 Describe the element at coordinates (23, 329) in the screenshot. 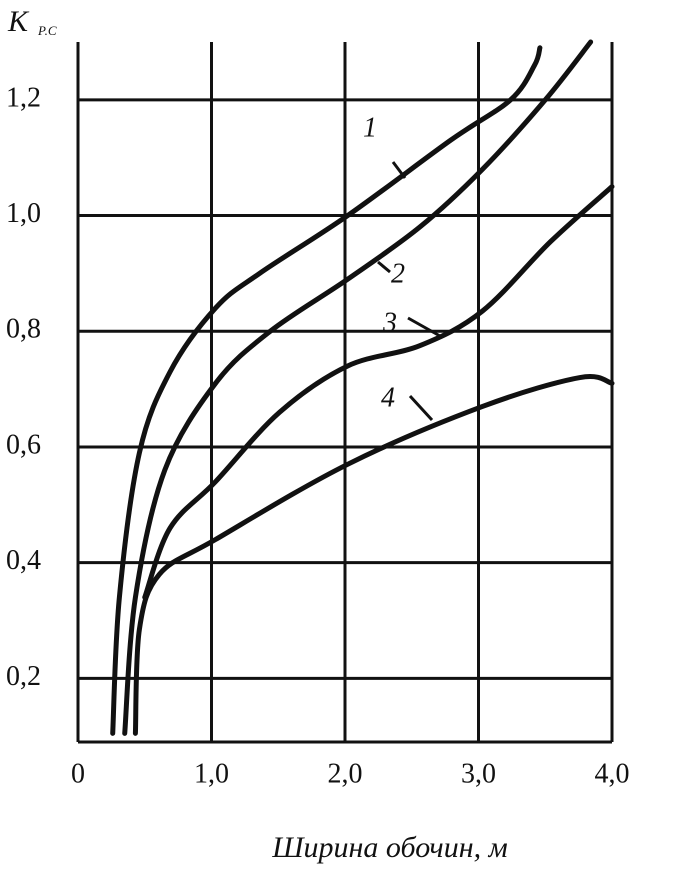

I see `y-tick-label: 0,8` at that location.